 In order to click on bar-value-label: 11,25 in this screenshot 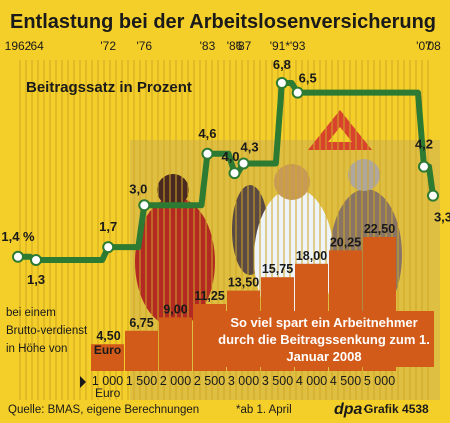, I will do `click(209, 296)`.